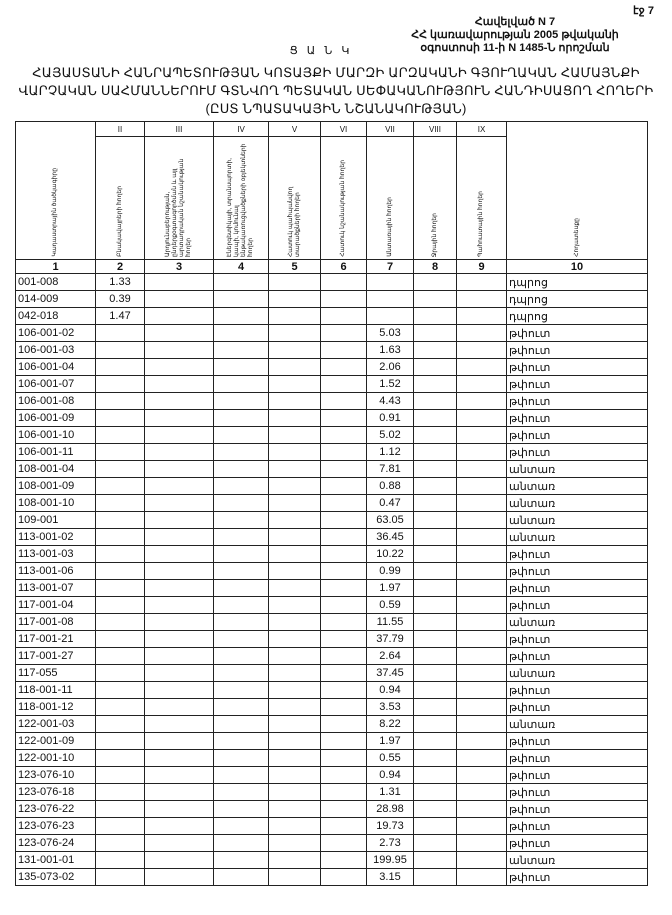 The width and height of the screenshot is (672, 915). I want to click on title-line: (ԸՍՏ ՆՊԱՏԱԿԱՅԻՆ ՆՇԱՆԱԿՈՒԹՅԱՆ), so click(336, 108).